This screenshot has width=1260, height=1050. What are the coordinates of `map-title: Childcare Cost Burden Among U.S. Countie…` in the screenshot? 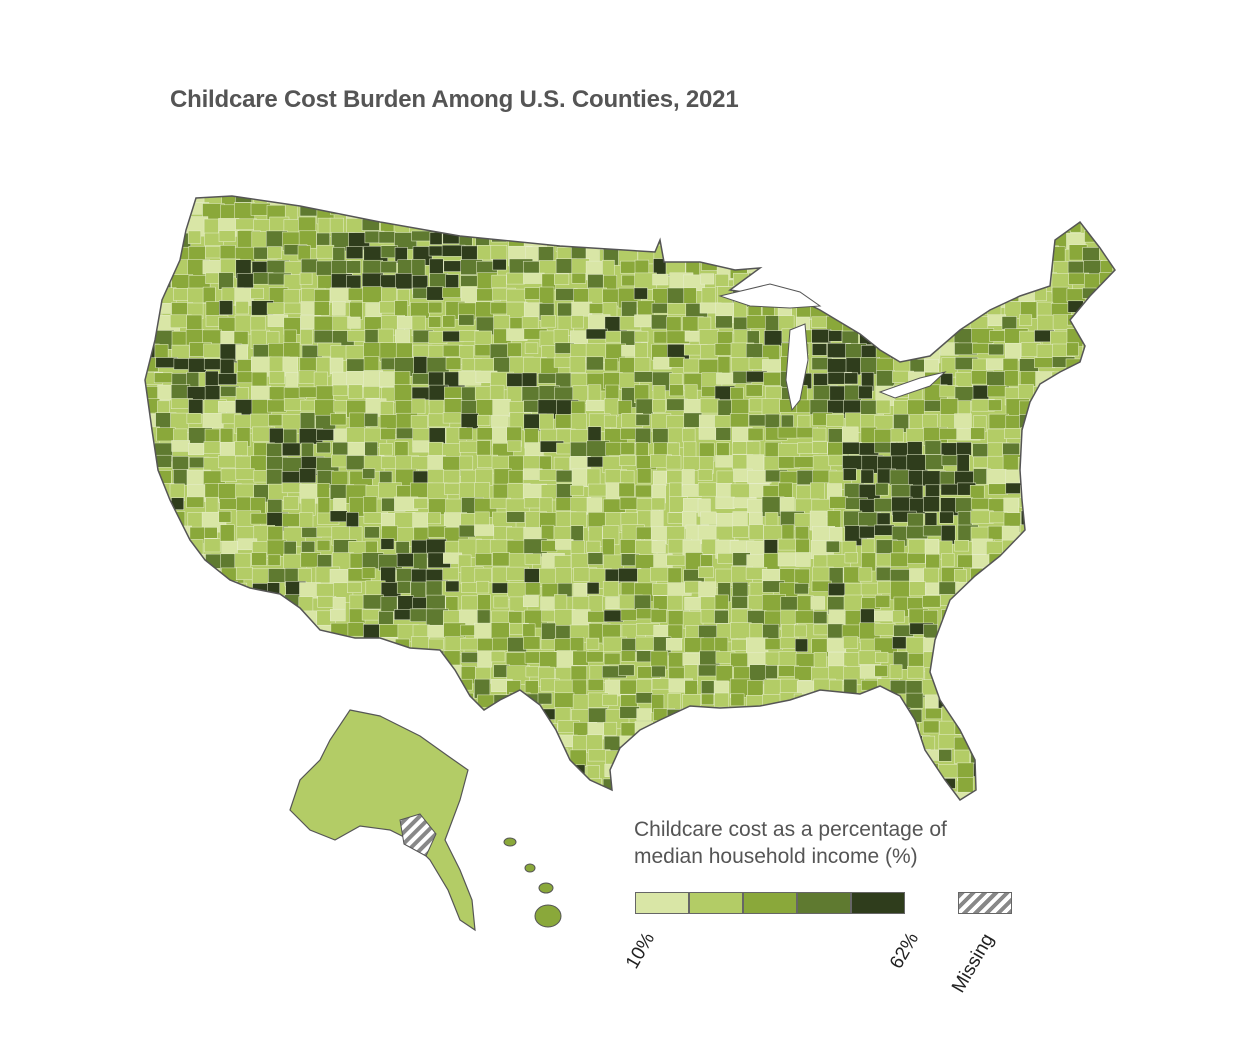 It's located at (454, 99).